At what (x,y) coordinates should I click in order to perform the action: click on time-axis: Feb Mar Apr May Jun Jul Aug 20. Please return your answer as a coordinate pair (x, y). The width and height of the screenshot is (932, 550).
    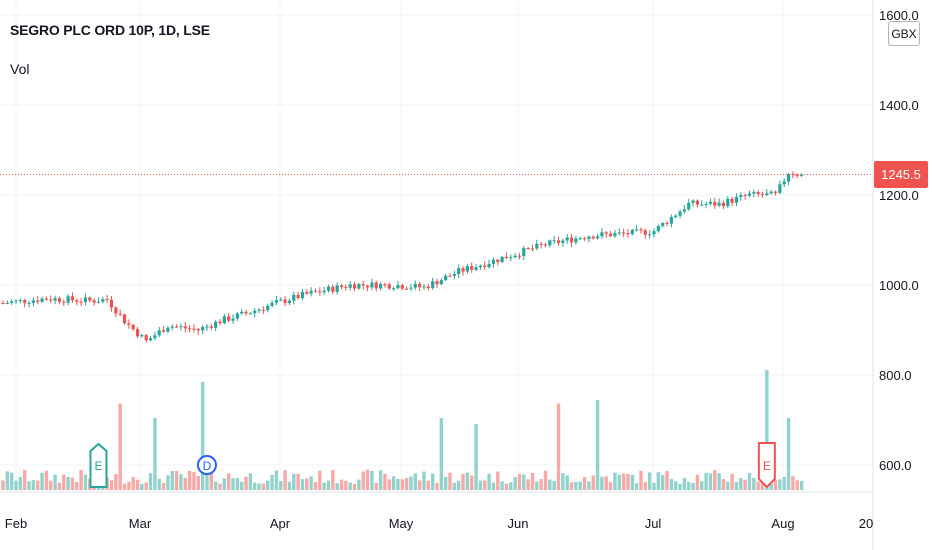
    Looking at the image, I should click on (439, 523).